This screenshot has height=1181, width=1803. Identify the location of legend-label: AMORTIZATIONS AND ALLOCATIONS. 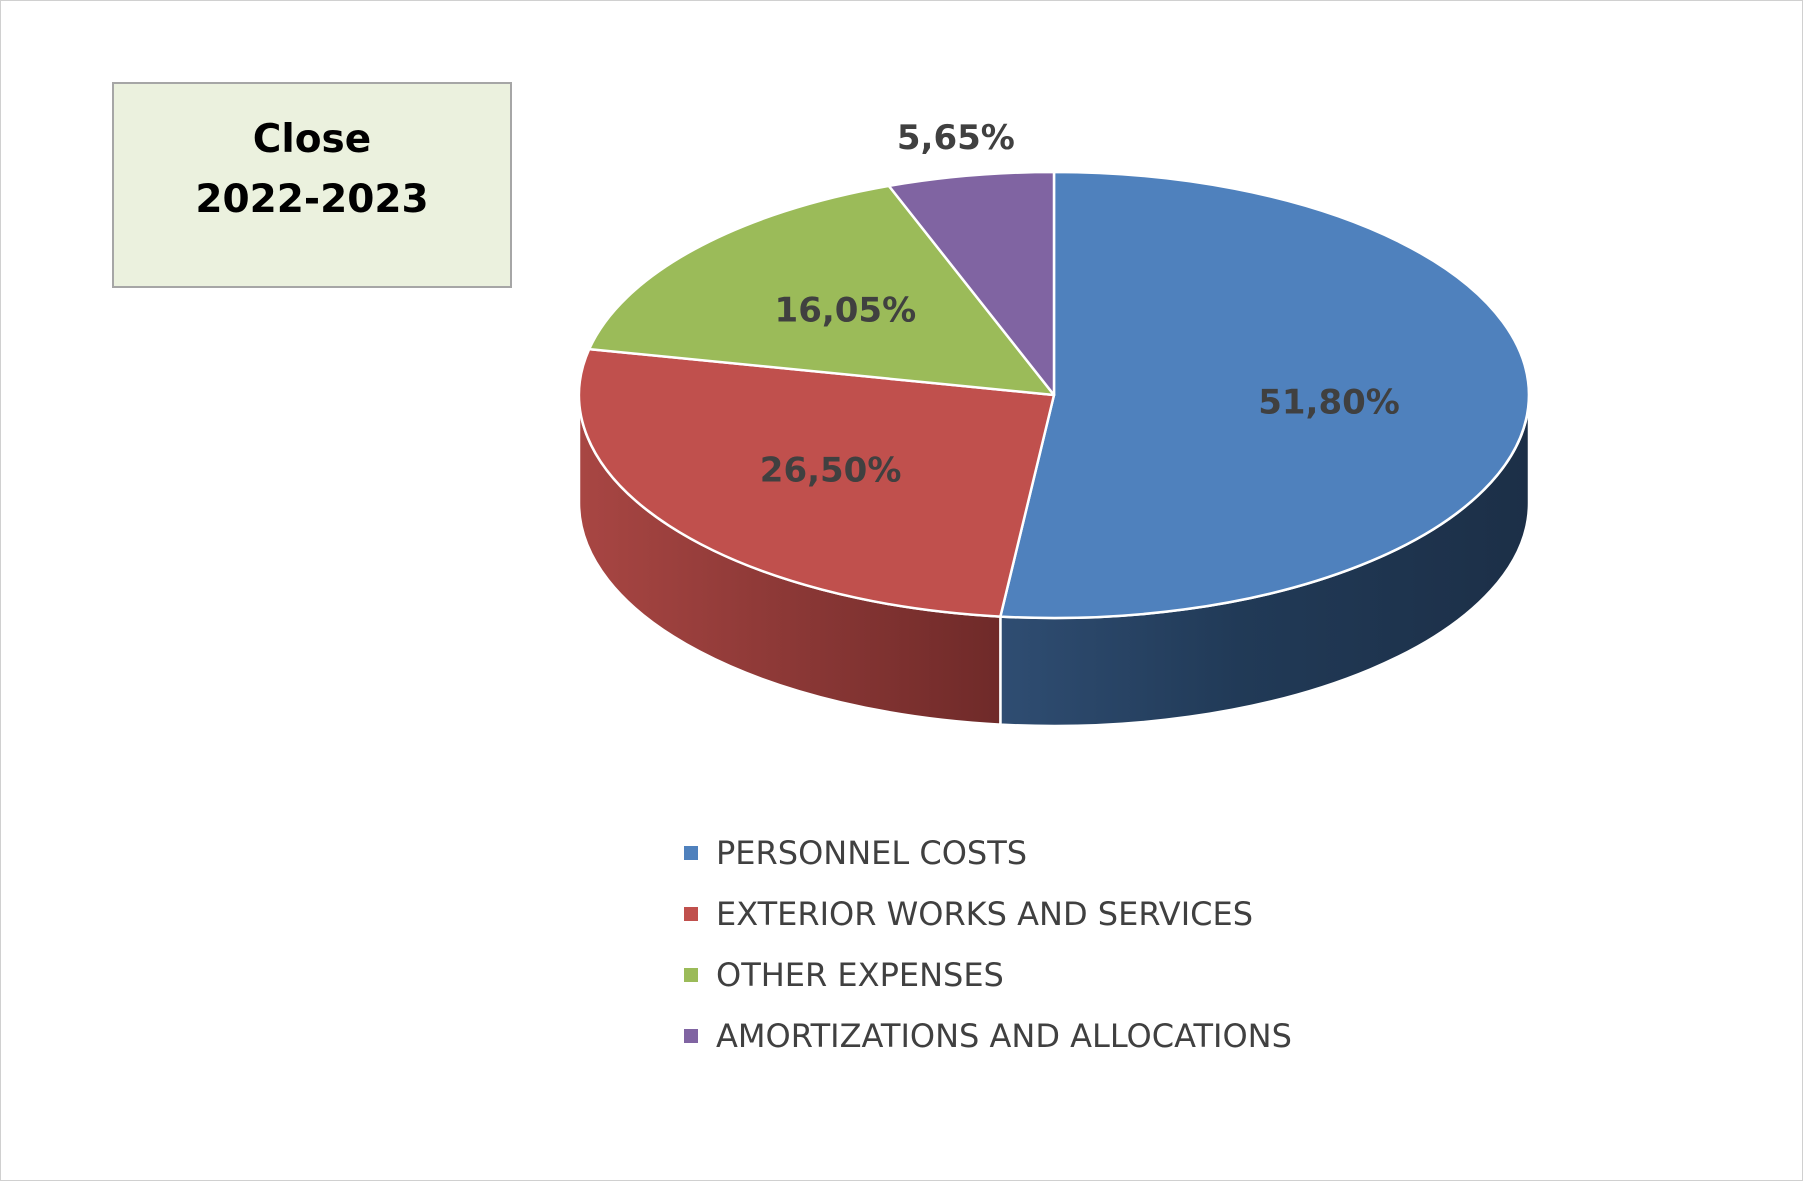
(1004, 1035).